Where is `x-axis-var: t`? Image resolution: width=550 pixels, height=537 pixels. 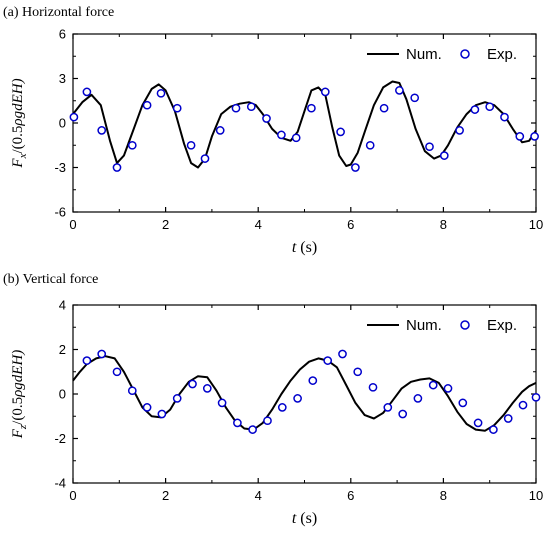
x-axis-var: t is located at coordinates (294, 247).